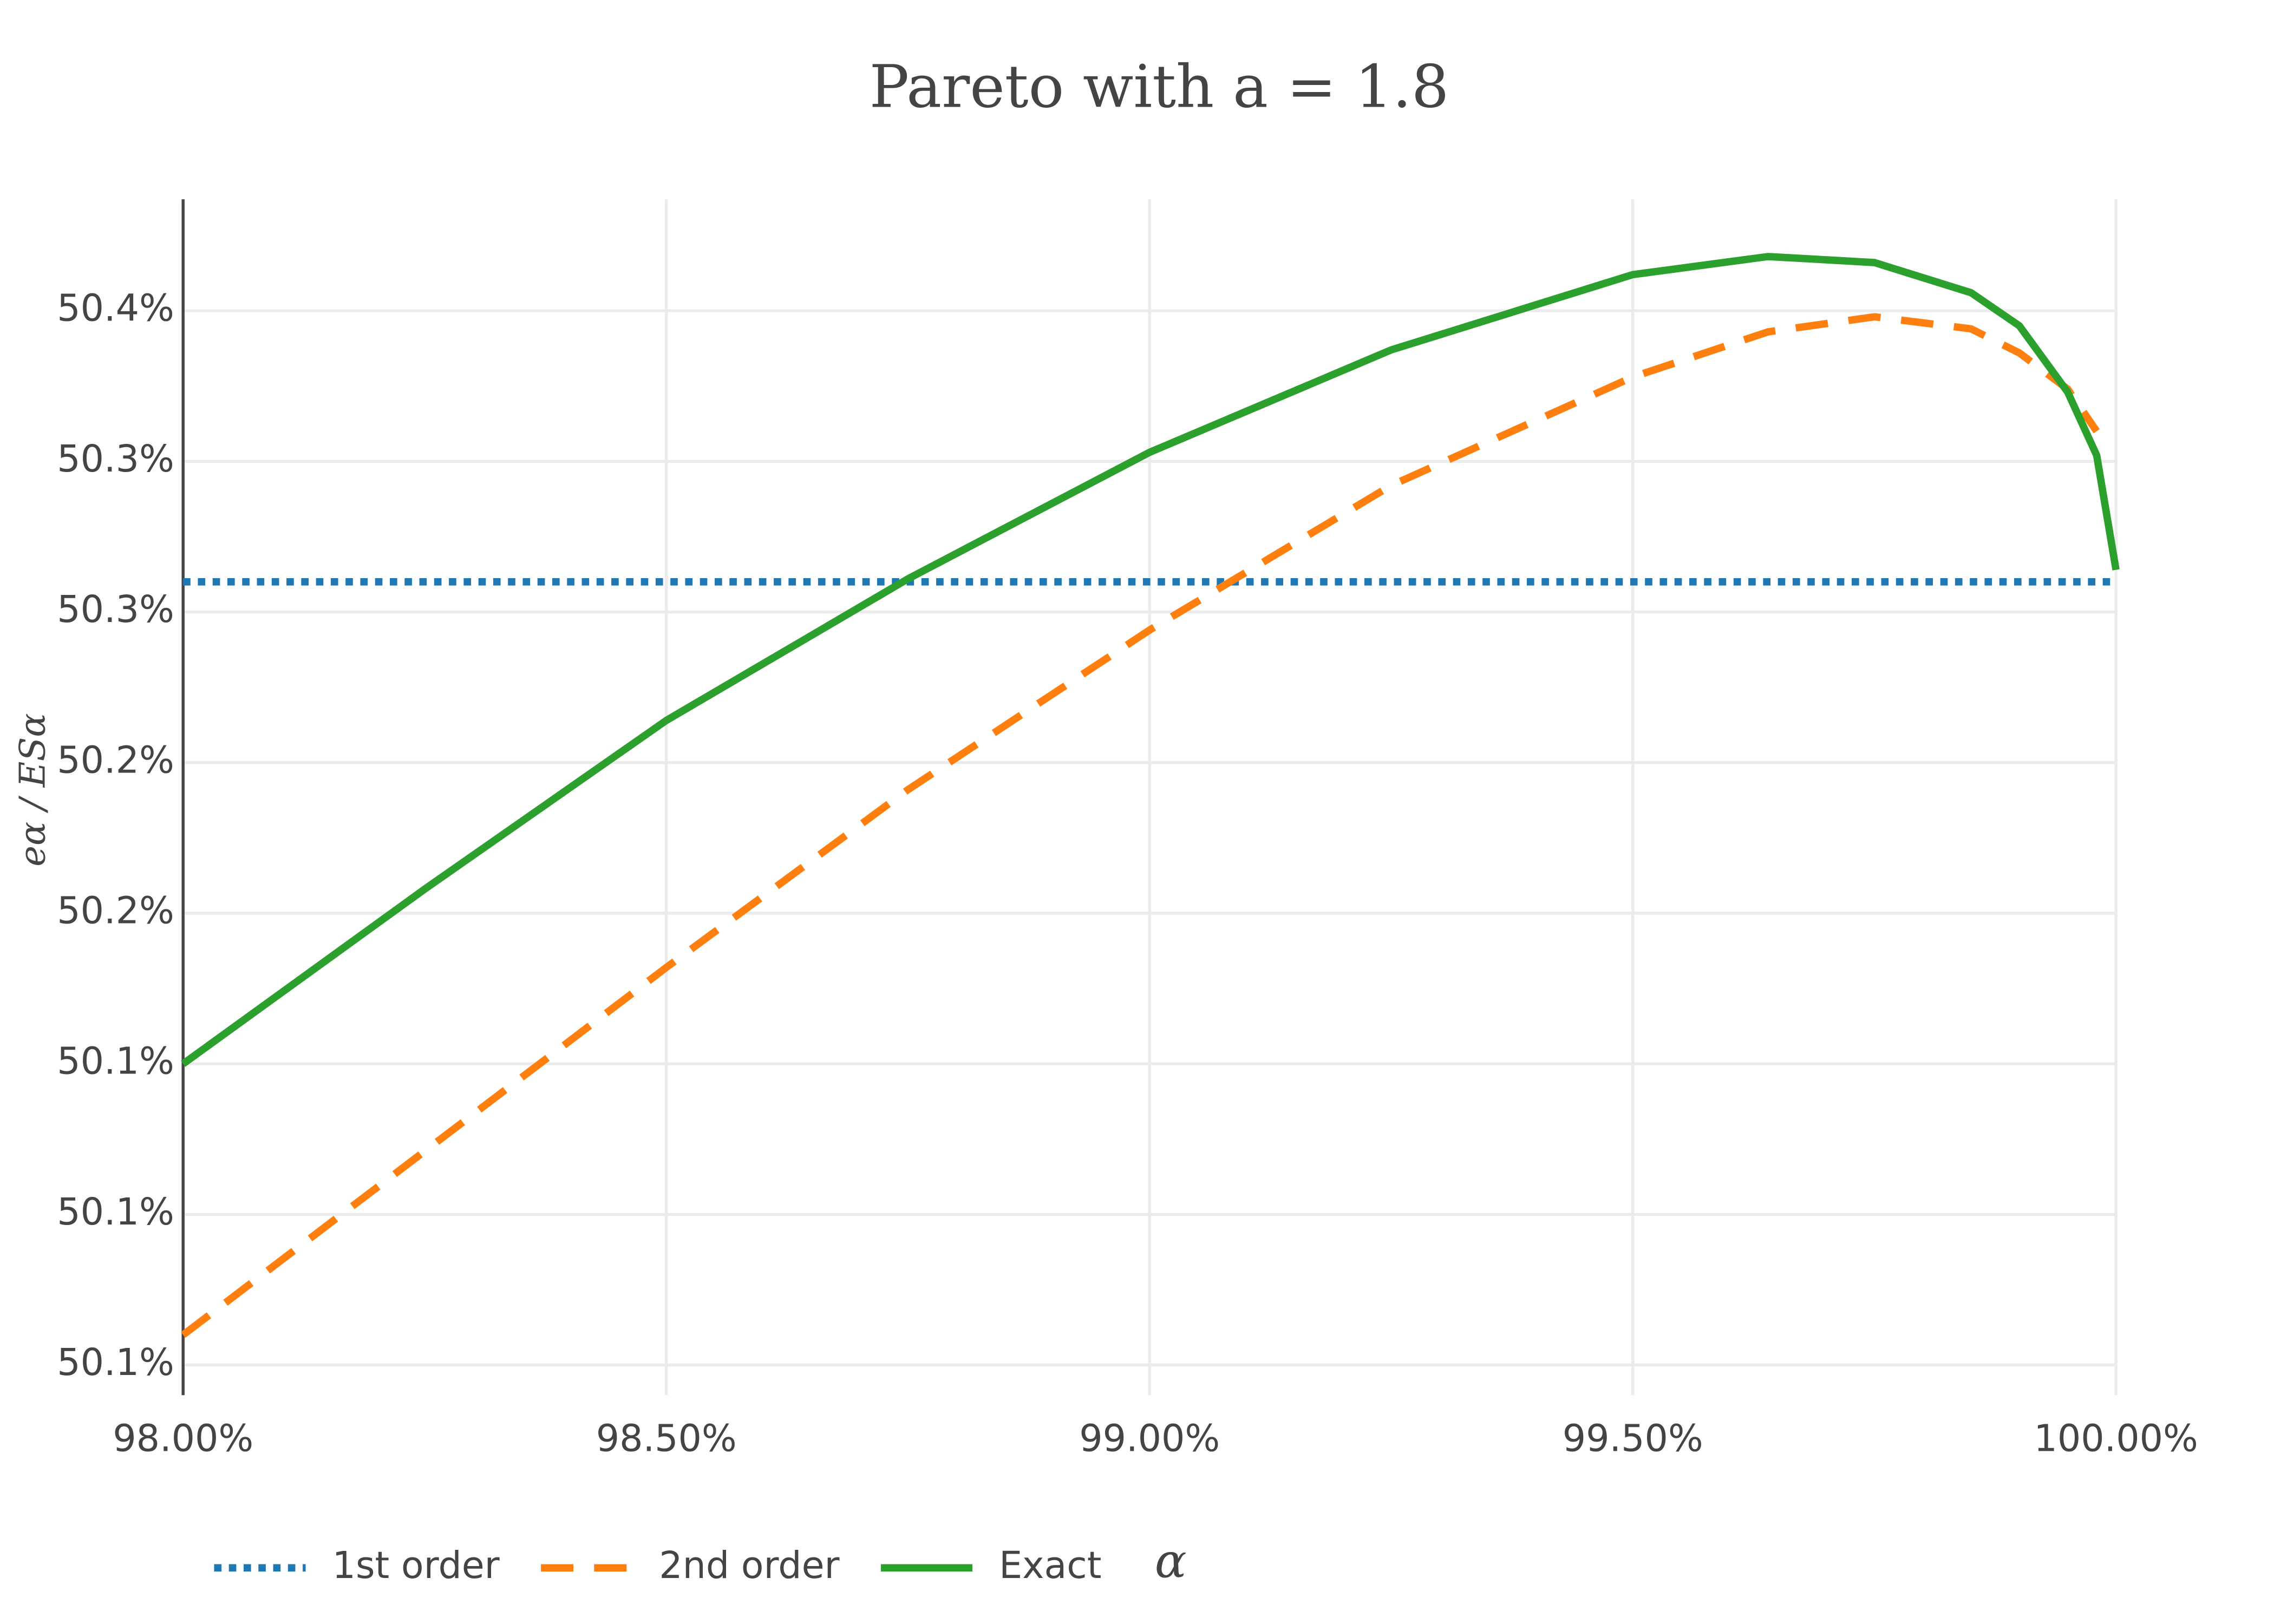 The width and height of the screenshot is (2274, 1624). I want to click on legend-label: 1st order, so click(416, 1566).